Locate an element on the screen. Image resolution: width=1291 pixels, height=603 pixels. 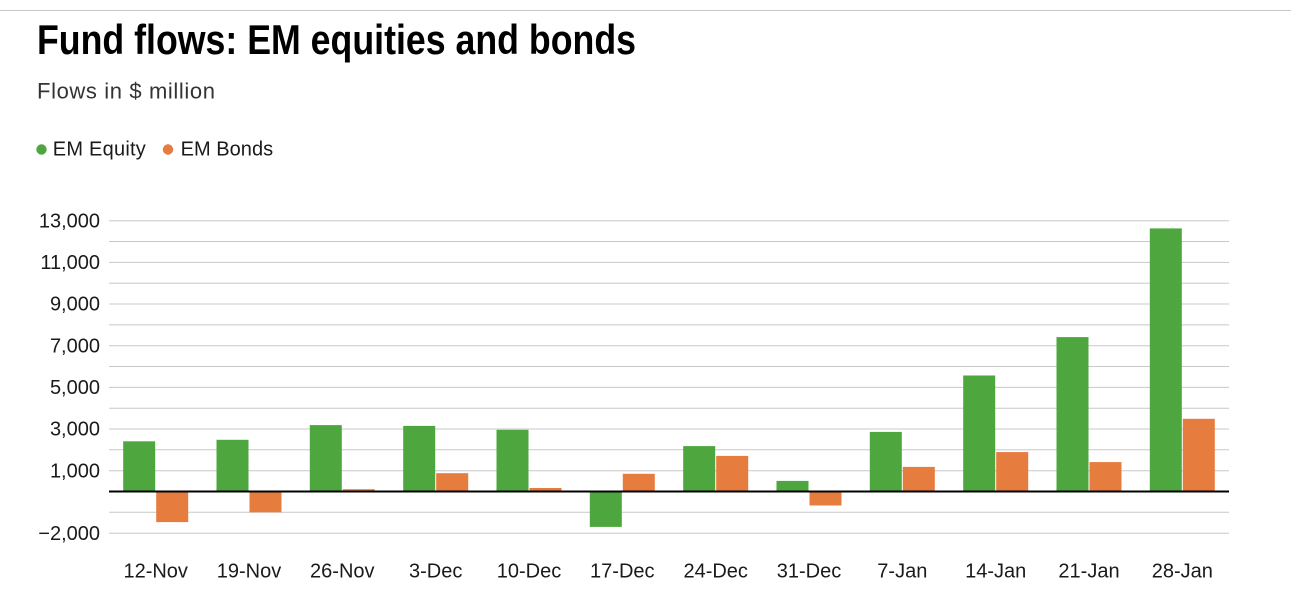
svg-text: EM Equity is located at coordinates (99, 150).